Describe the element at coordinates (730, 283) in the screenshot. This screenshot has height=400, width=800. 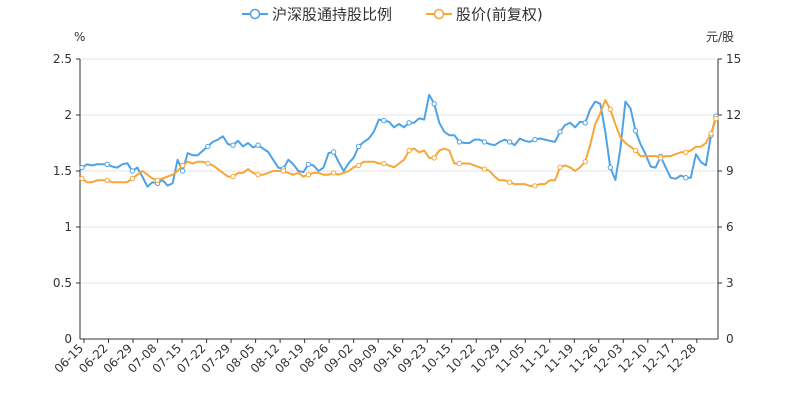
I see `y-right-tick-label: 3` at that location.